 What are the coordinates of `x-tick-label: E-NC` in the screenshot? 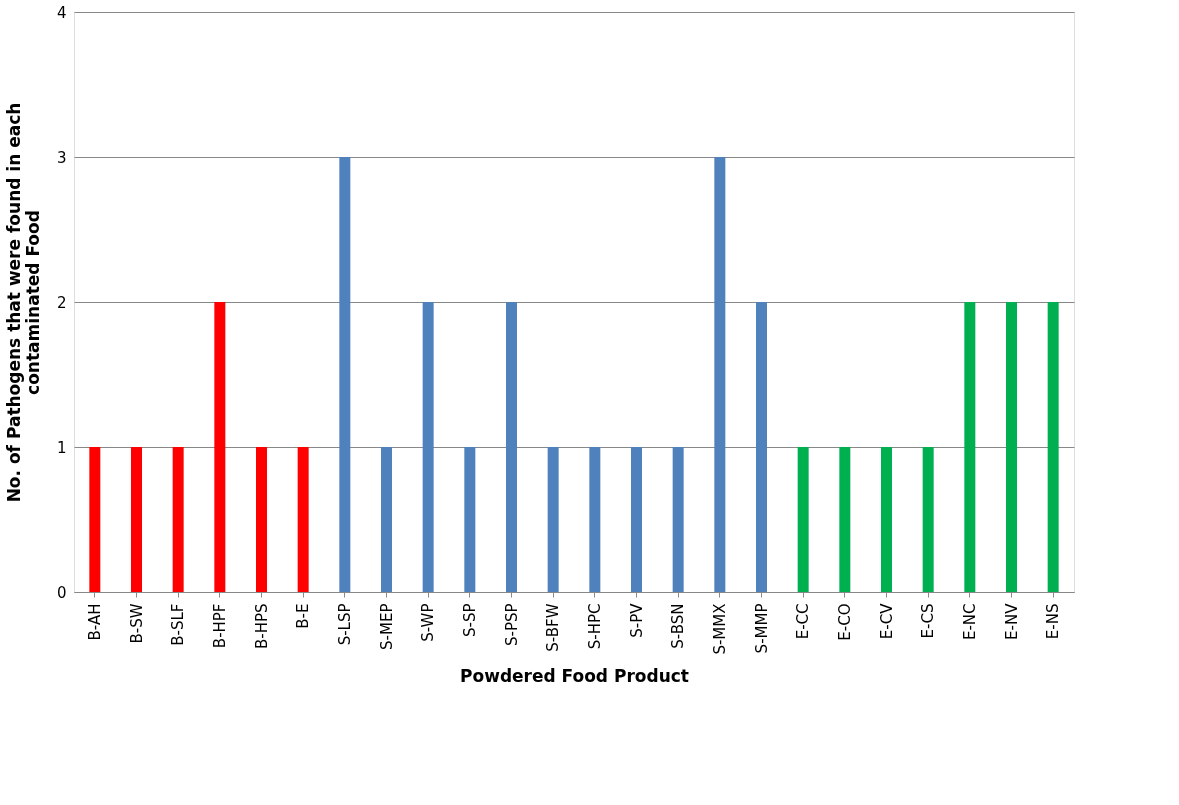 It's located at (969, 622).